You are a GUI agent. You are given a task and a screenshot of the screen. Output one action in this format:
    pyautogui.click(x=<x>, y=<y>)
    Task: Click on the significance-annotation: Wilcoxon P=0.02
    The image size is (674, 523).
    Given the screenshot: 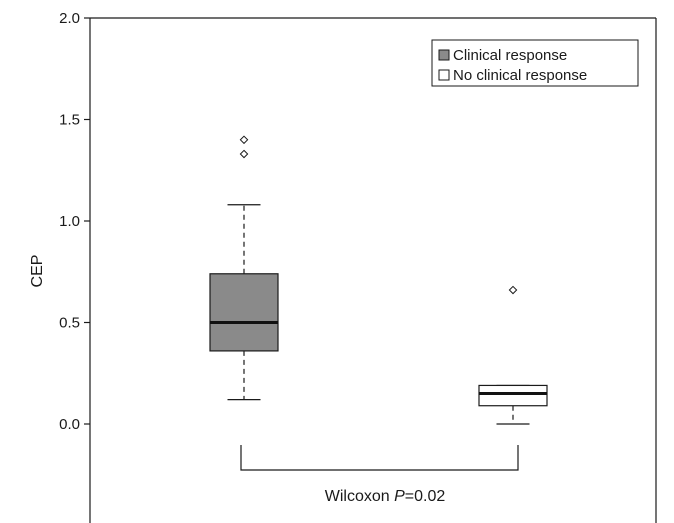 What is the action you would take?
    pyautogui.click(x=385, y=496)
    